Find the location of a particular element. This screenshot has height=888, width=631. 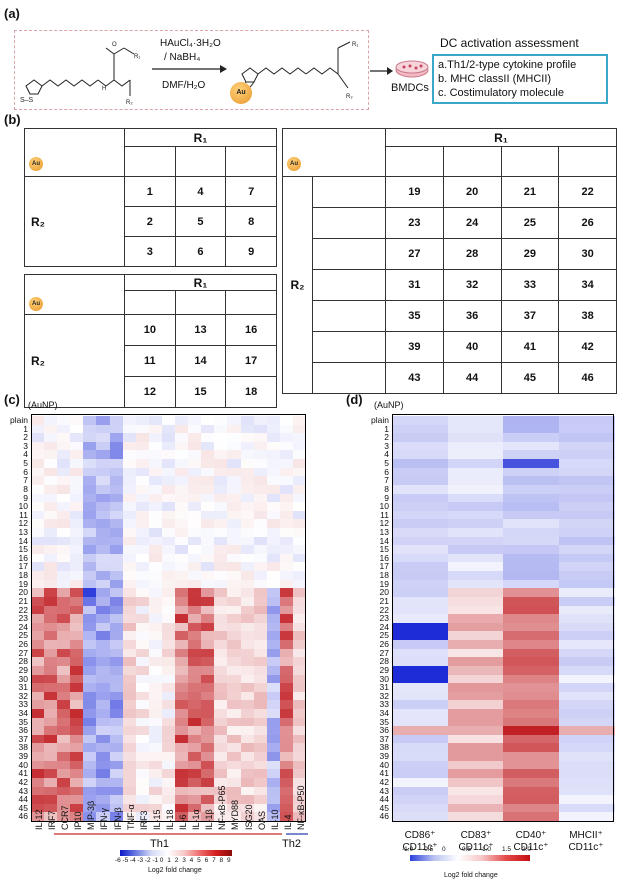

row-label: 9 is located at coordinates (25, 497).